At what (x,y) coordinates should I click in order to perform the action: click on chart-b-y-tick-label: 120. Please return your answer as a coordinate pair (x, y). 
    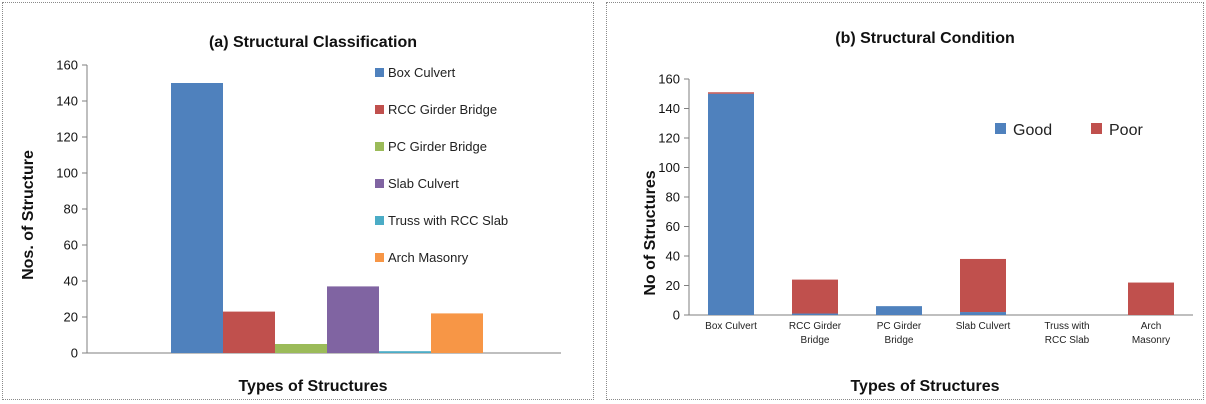
    Looking at the image, I should click on (669, 138).